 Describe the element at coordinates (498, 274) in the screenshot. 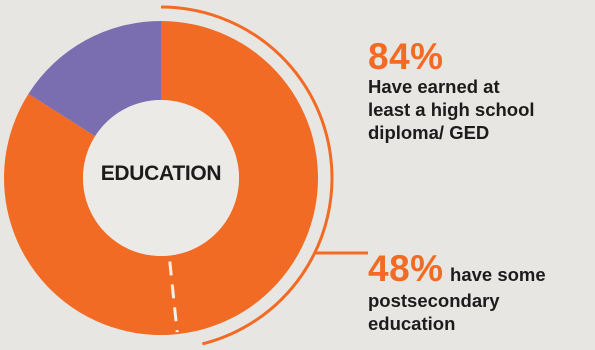

I see `callout-postsecondary-text-inline: have some` at that location.